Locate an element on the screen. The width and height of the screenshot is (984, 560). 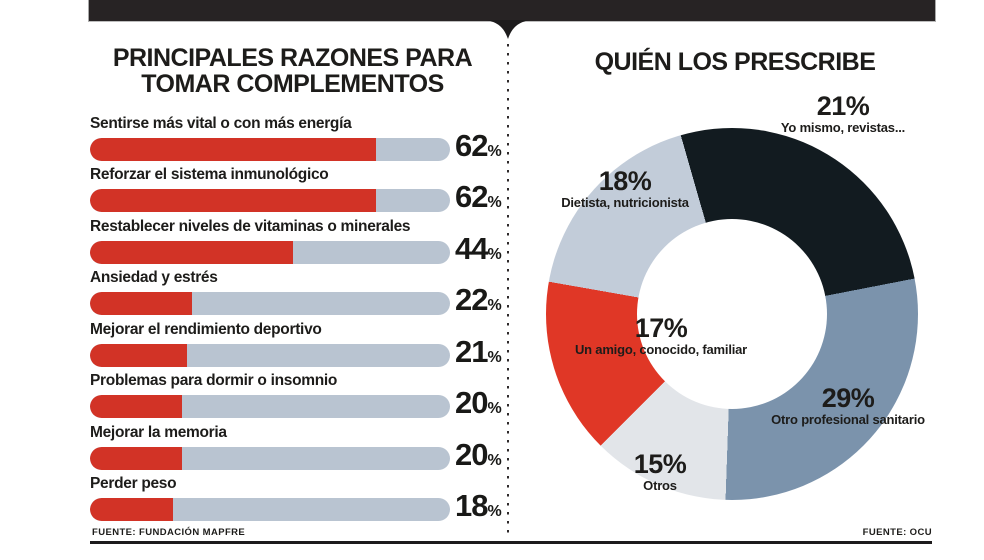
bar-row: Reforzar el sistema inmunológico 62% is located at coordinates (300, 190).